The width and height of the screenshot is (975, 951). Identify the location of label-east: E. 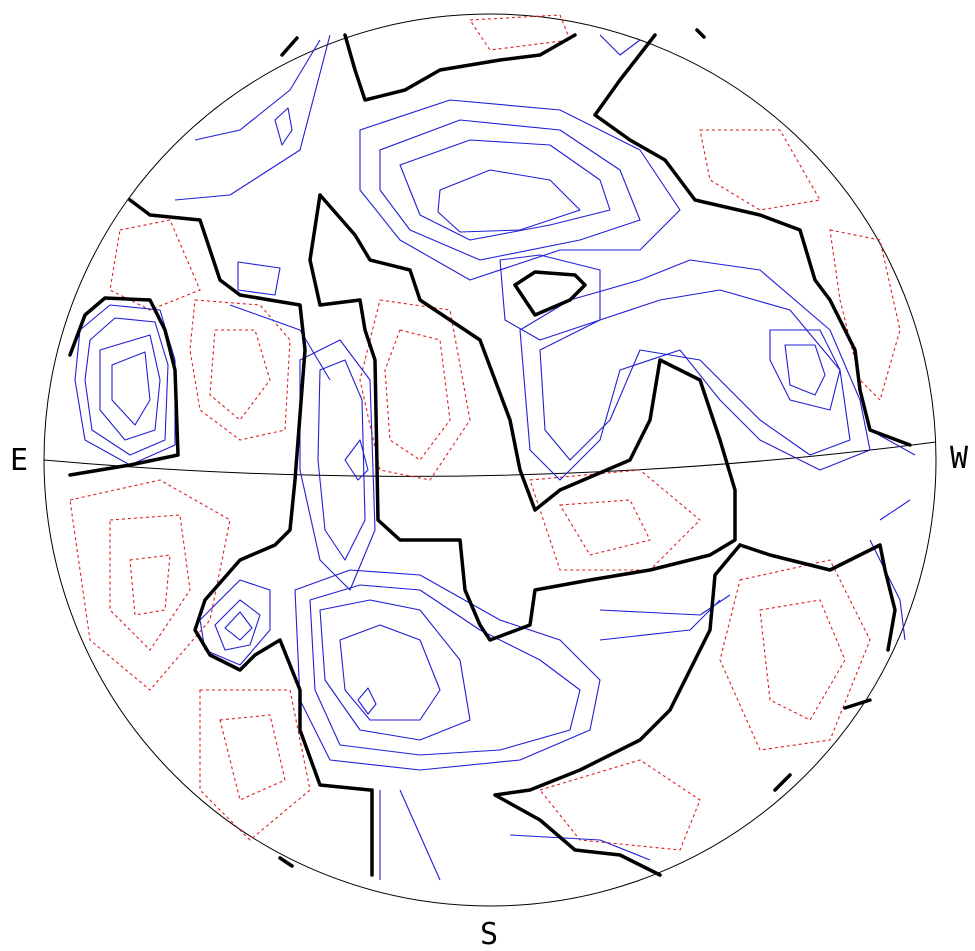
(19, 460).